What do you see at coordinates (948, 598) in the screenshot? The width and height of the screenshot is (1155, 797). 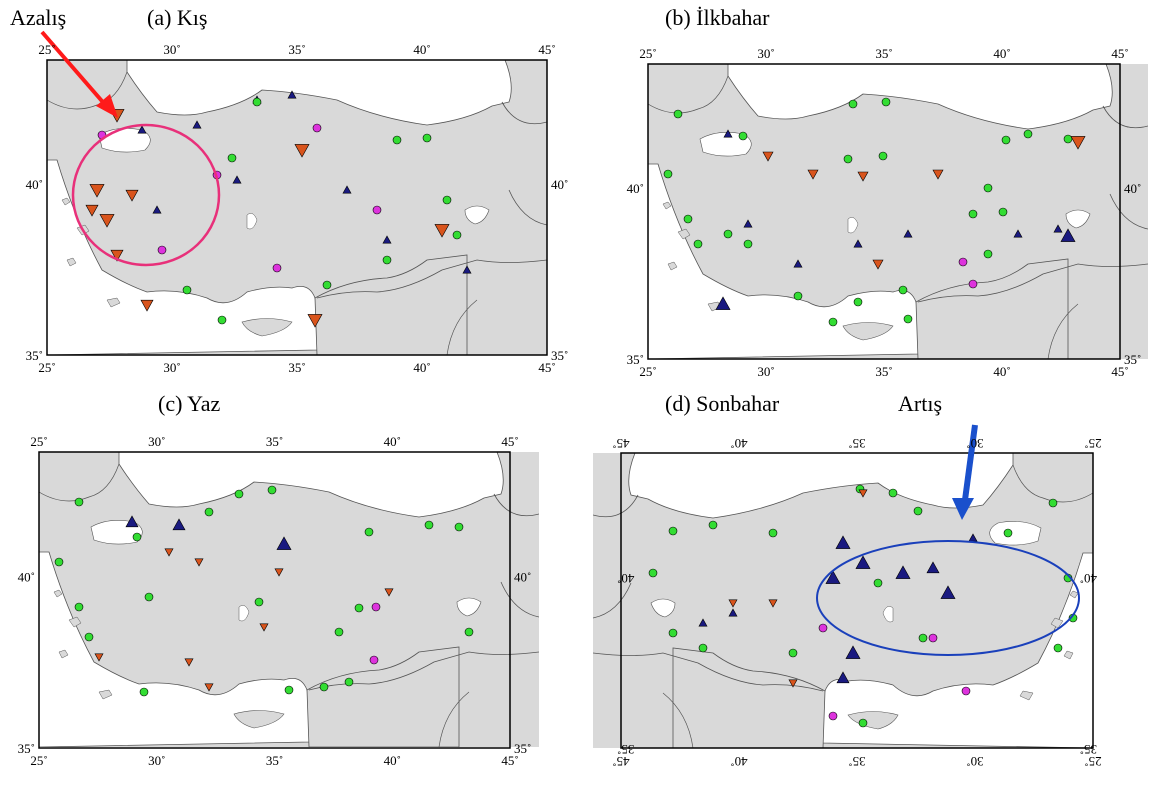 I see `increase-region-ellipse` at bounding box center [948, 598].